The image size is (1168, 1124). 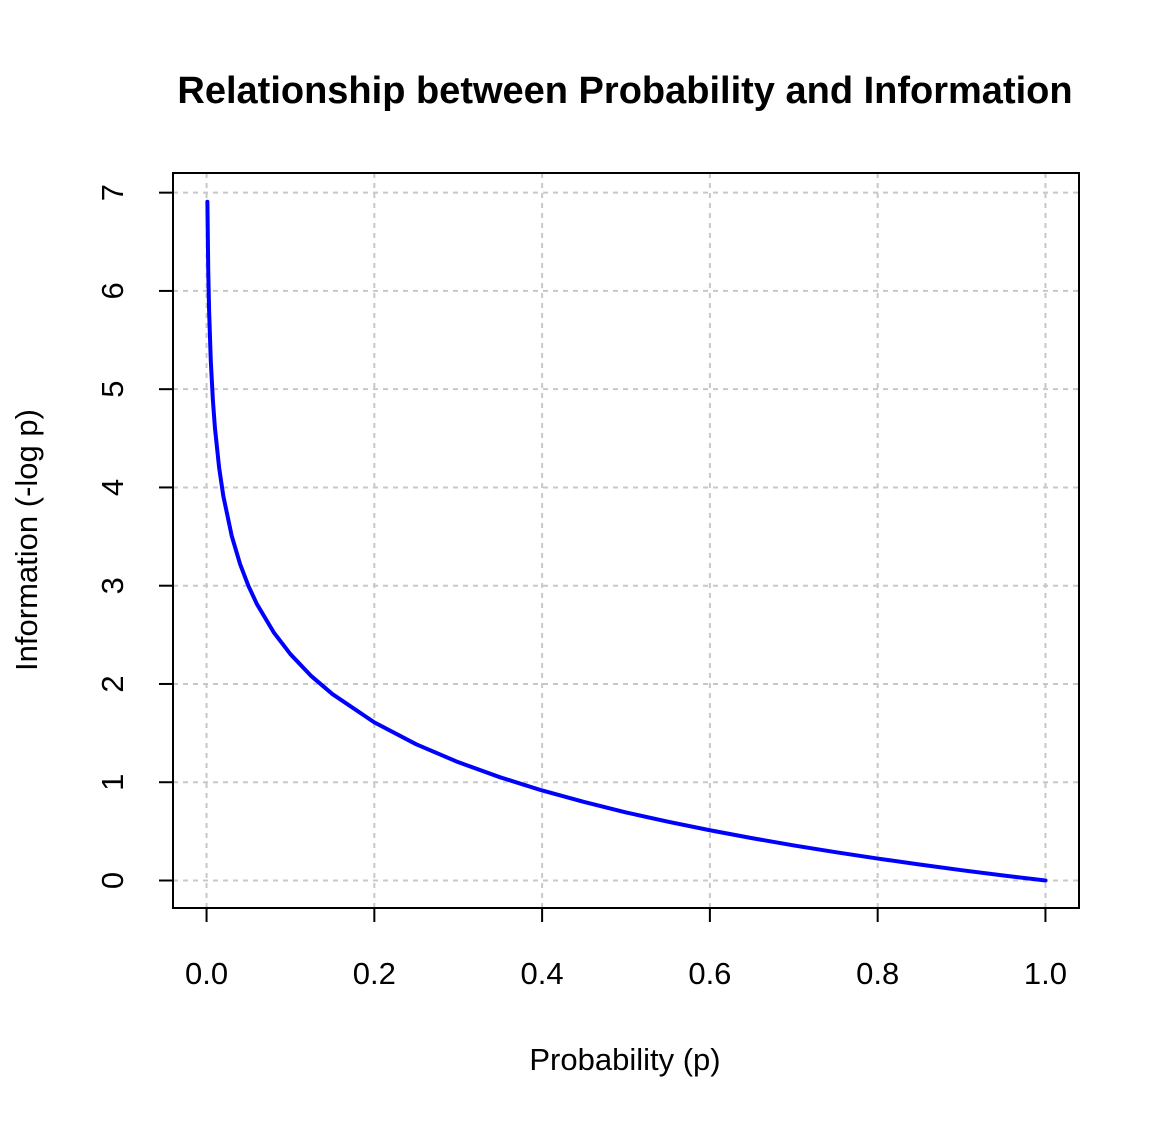 I want to click on y-axis-label: Information (-log p), so click(x=26, y=540).